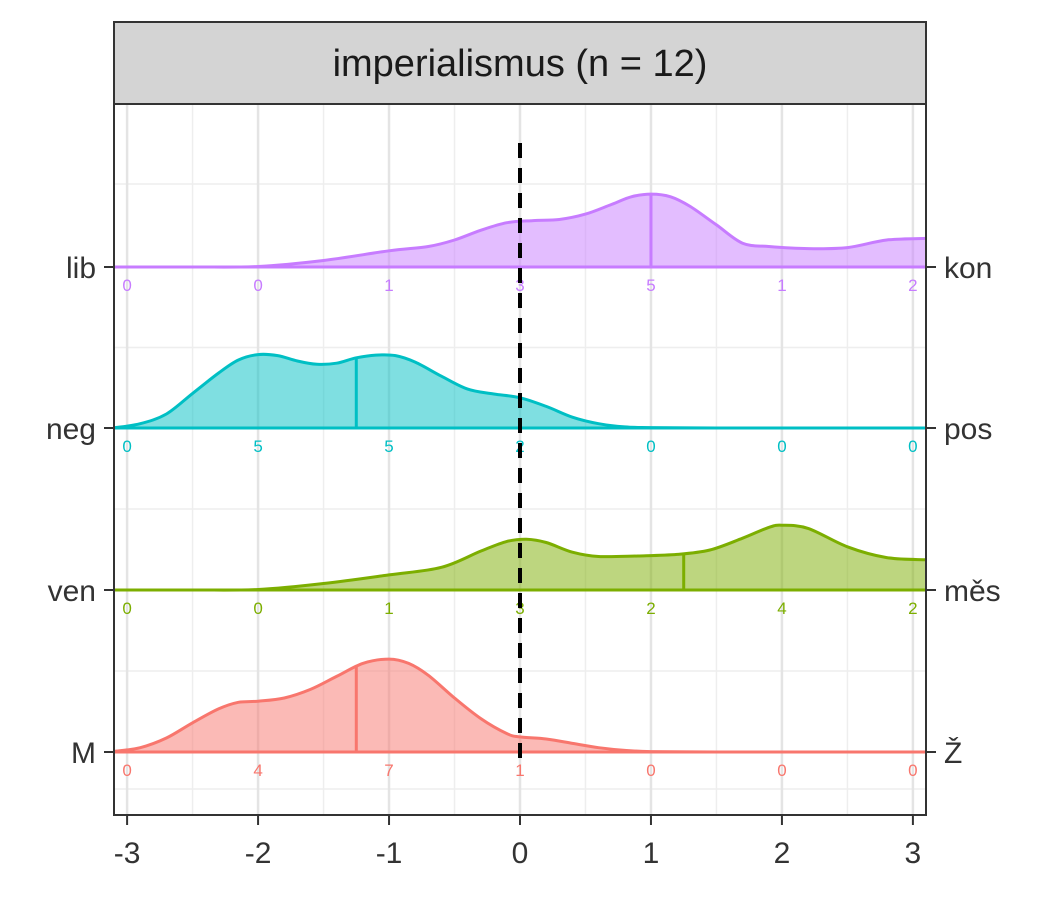 The width and height of the screenshot is (1050, 900). Describe the element at coordinates (389, 853) in the screenshot. I see `x-tick-label: -1` at that location.